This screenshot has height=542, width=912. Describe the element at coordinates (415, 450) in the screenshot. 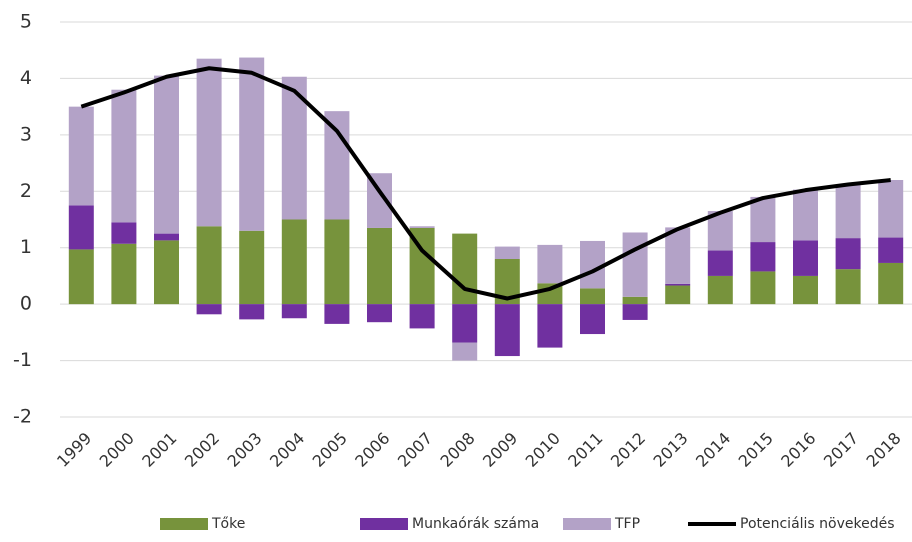

I see `x-tick-label: 2007` at that location.